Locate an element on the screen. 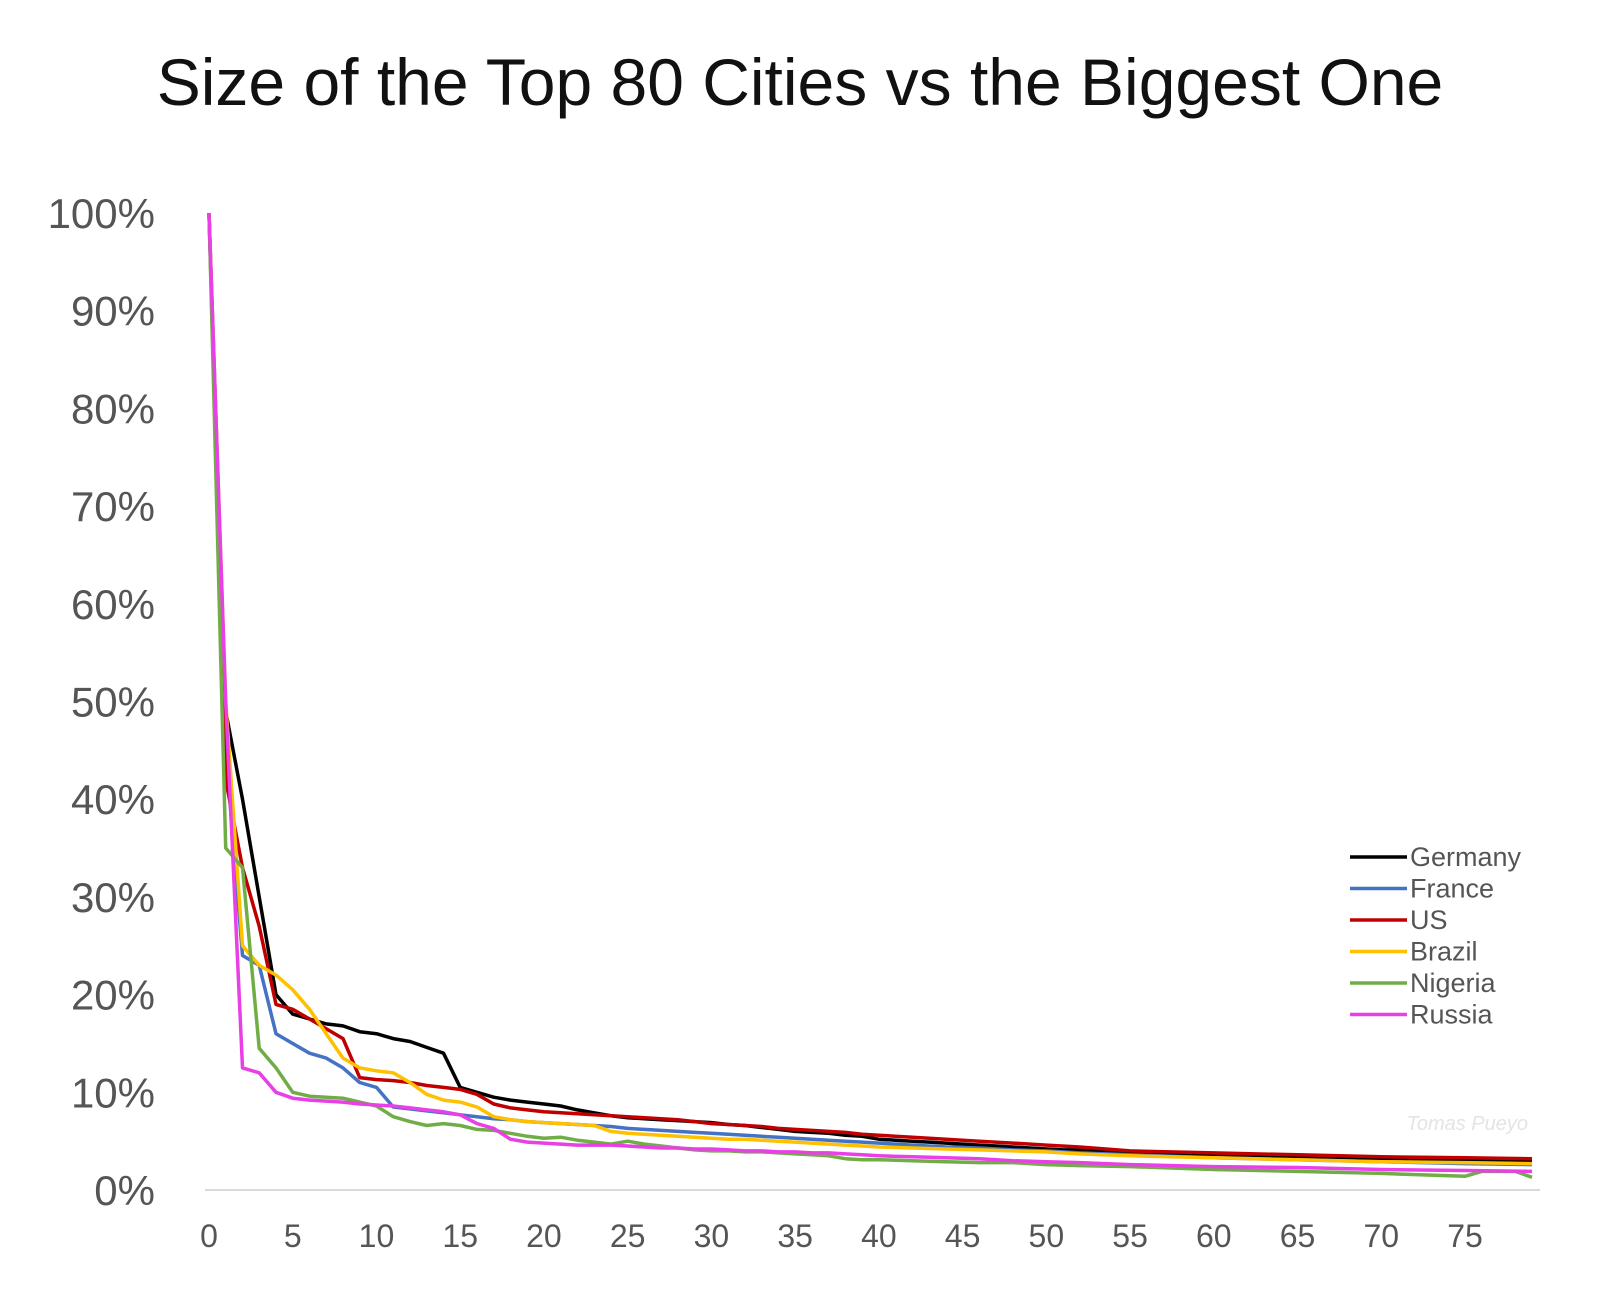 This screenshot has height=1299, width=1600. x-tick-label: 70 is located at coordinates (1381, 1236).